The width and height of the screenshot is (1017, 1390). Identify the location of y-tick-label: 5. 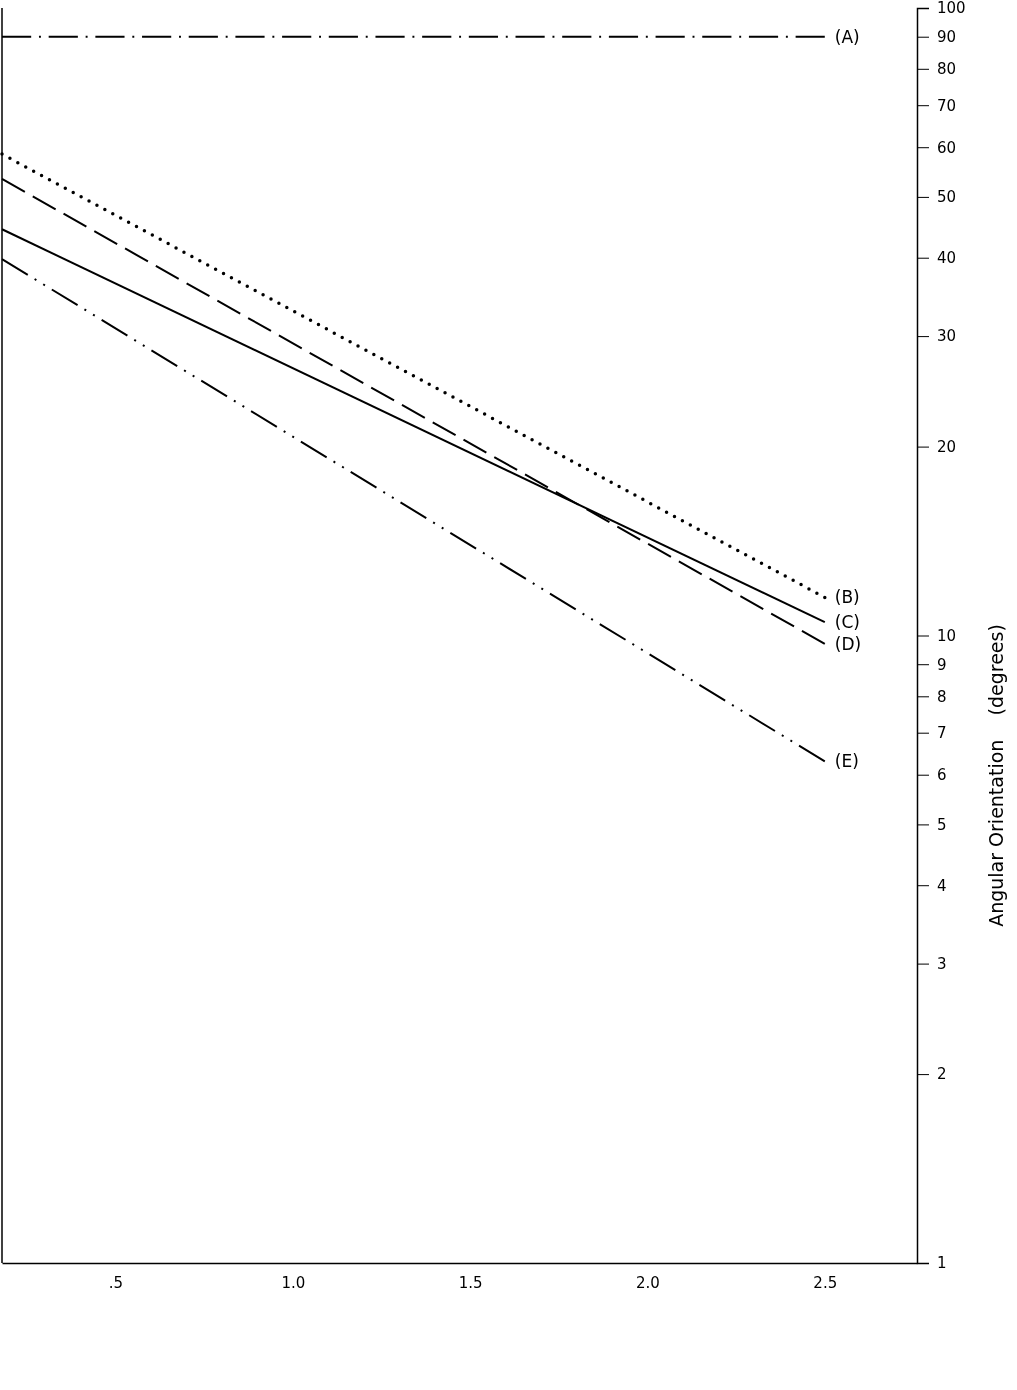
(942, 824).